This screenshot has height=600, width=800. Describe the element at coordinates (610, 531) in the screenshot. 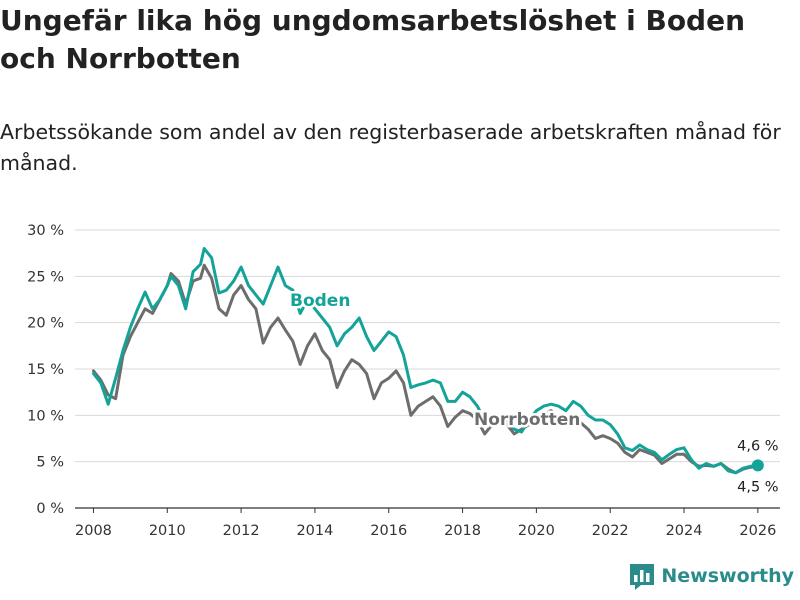

I see `x-tick-label: 2022` at that location.